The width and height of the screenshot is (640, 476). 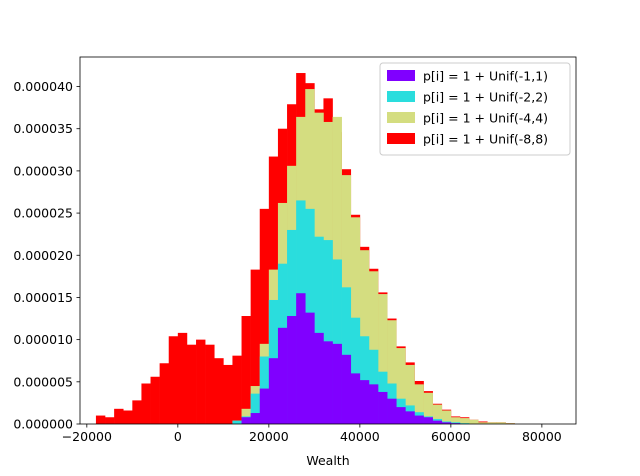 What do you see at coordinates (178, 436) in the screenshot?
I see `x-tick-label: 0` at bounding box center [178, 436].